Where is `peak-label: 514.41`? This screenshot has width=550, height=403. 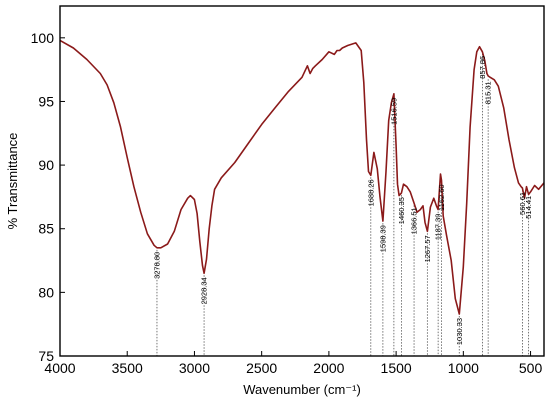
peak-label: 514.41 is located at coordinates (528, 207).